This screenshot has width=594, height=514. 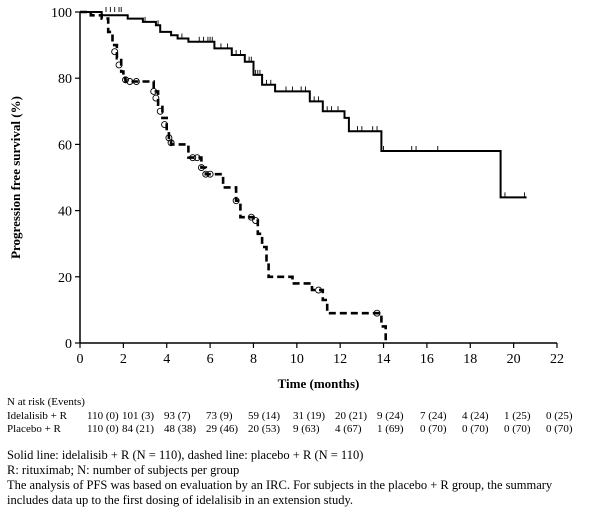 What do you see at coordinates (557, 359) in the screenshot?
I see `x-tick-label: 22` at bounding box center [557, 359].